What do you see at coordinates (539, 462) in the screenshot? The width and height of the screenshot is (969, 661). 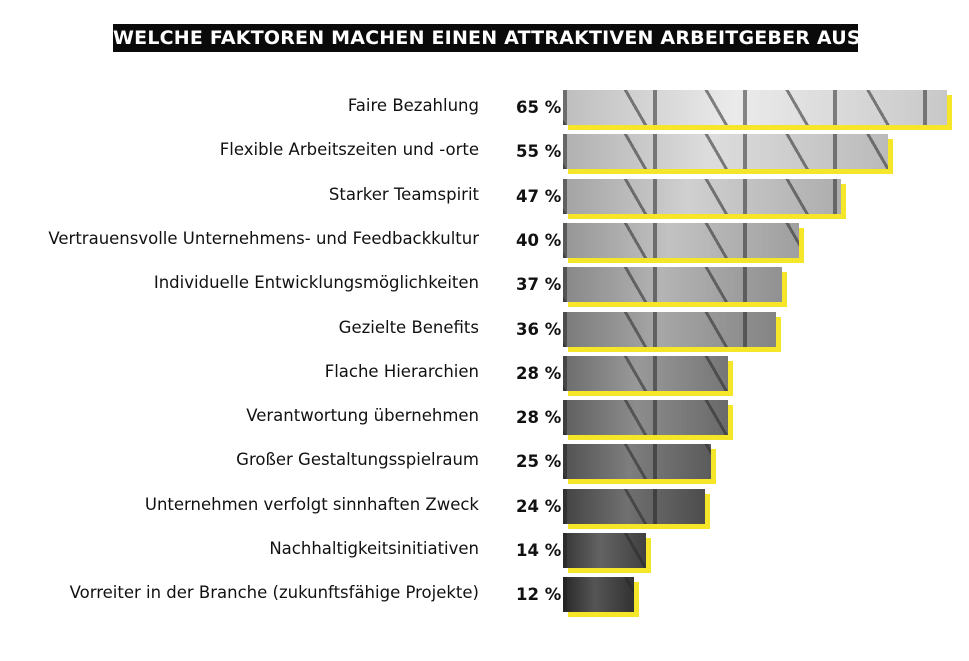 I see `value-label: 25 %` at bounding box center [539, 462].